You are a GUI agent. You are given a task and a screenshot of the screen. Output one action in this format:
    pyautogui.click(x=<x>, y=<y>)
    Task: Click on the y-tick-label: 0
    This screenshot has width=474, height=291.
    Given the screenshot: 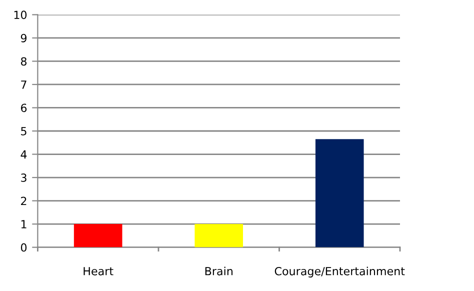 What is the action you would take?
    pyautogui.click(x=23, y=247)
    